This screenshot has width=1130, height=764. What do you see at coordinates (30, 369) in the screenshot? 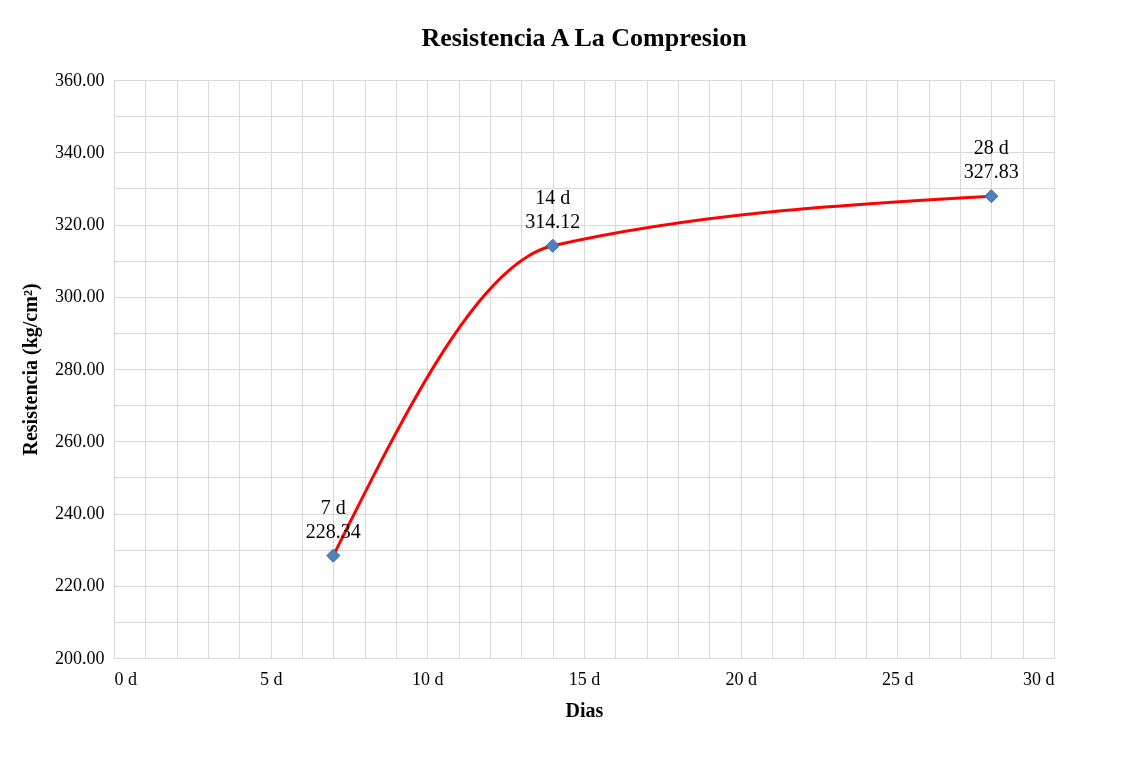
I see `y-axis-title: Resistencia (kg/cm²)` at bounding box center [30, 369].